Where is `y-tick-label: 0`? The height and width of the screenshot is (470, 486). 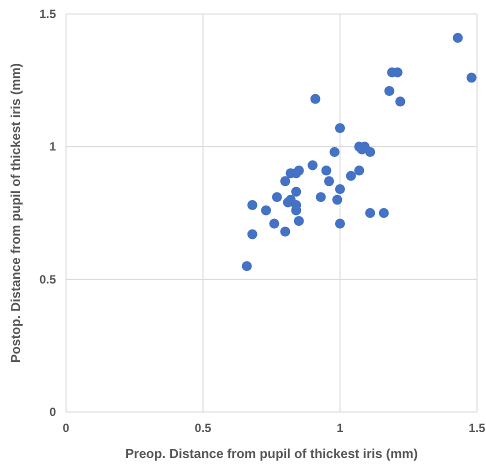
y-tick-label: 0 is located at coordinates (52, 412).